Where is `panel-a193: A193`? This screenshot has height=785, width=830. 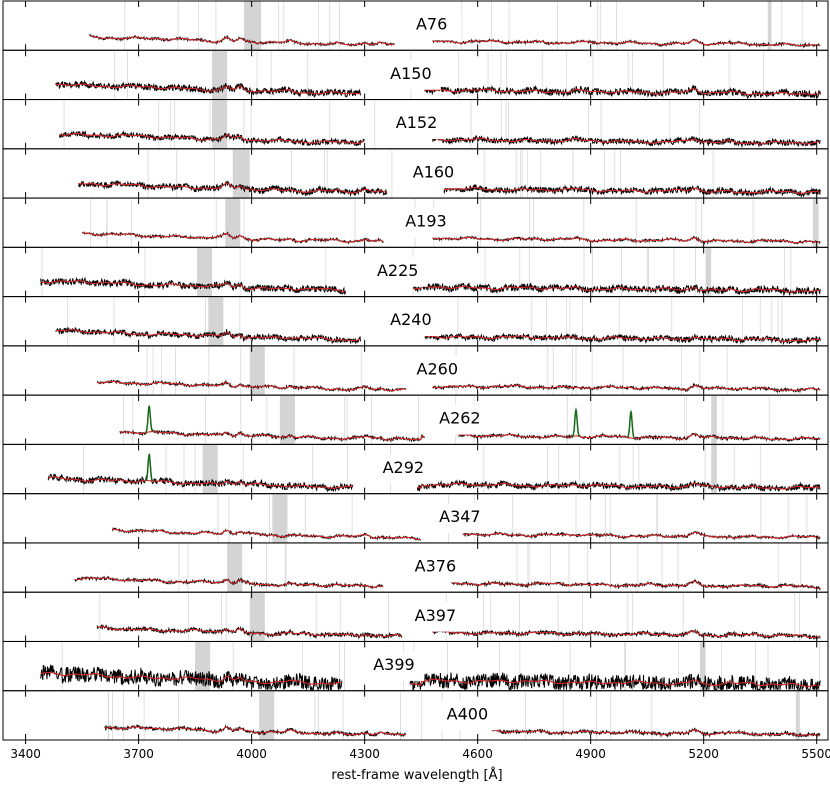 panel-a193: A193 is located at coordinates (415, 222).